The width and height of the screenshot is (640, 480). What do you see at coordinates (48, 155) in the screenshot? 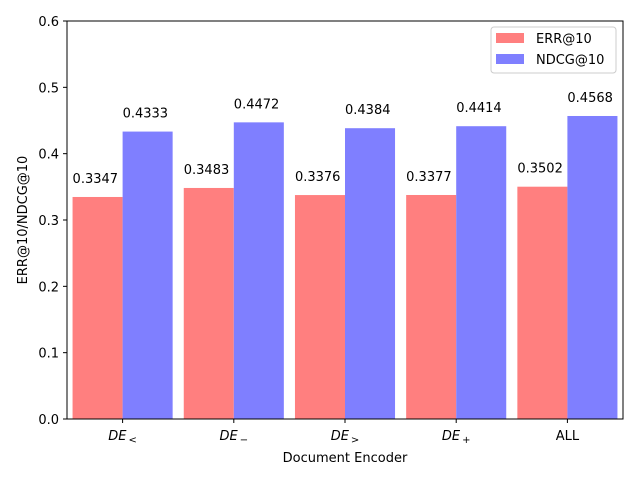
I see `y-tick-label-4: 0.4` at bounding box center [48, 155].